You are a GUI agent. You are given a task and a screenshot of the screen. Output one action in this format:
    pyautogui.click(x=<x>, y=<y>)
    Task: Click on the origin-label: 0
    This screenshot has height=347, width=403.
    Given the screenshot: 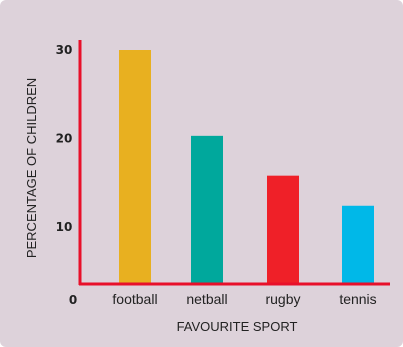 What is the action you would take?
    pyautogui.click(x=73, y=300)
    